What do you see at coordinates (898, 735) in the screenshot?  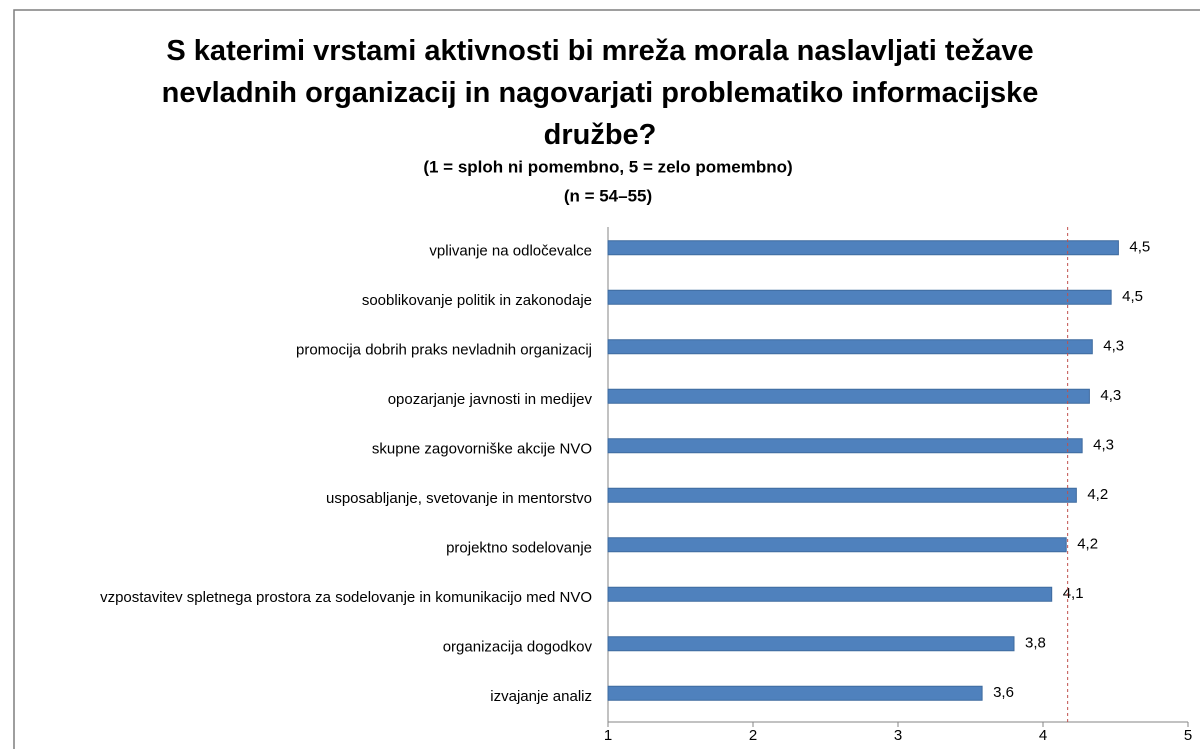 I see `x-tick-label: 3` at bounding box center [898, 735].